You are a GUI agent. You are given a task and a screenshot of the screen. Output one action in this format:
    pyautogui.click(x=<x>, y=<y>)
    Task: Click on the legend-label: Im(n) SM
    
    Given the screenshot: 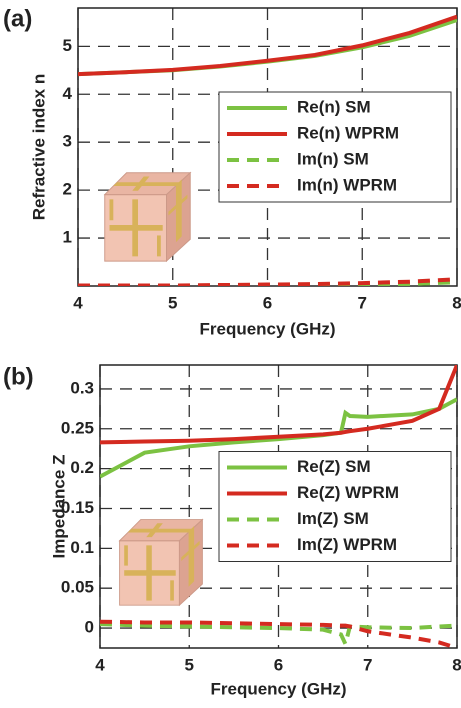 What is the action you would take?
    pyautogui.click(x=333, y=158)
    